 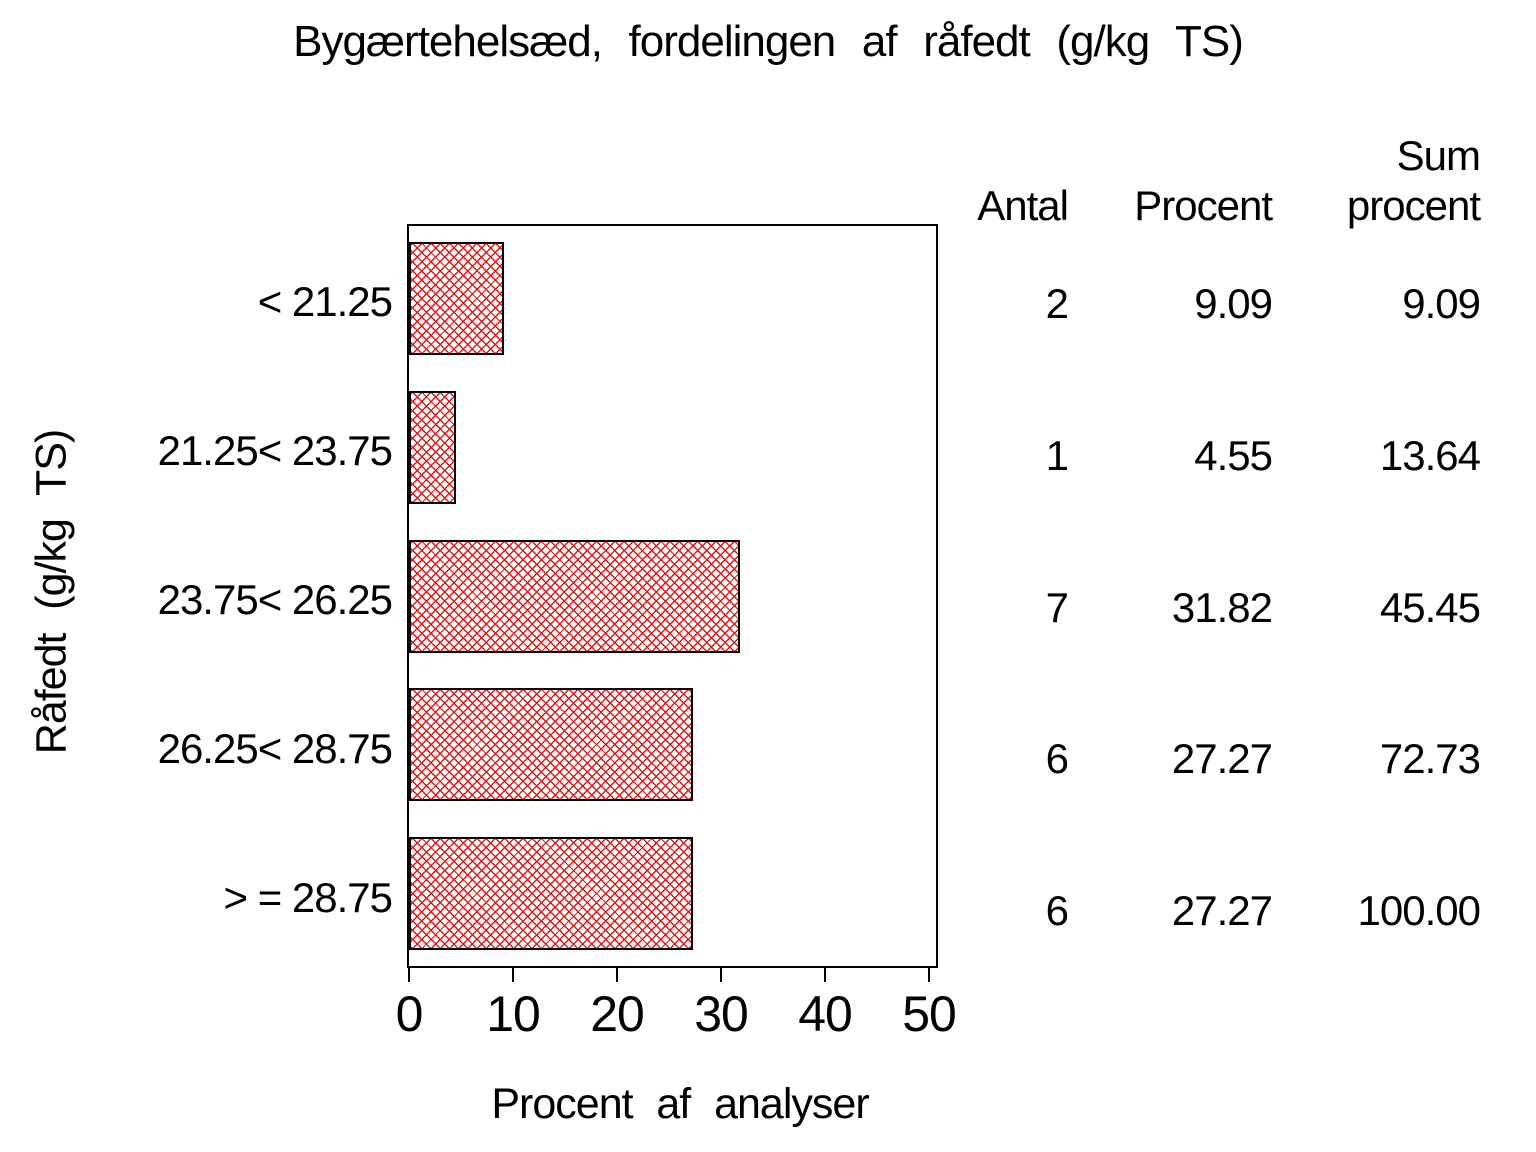 I want to click on table-cell-r3-c1: 27.27, so click(x=1222, y=759).